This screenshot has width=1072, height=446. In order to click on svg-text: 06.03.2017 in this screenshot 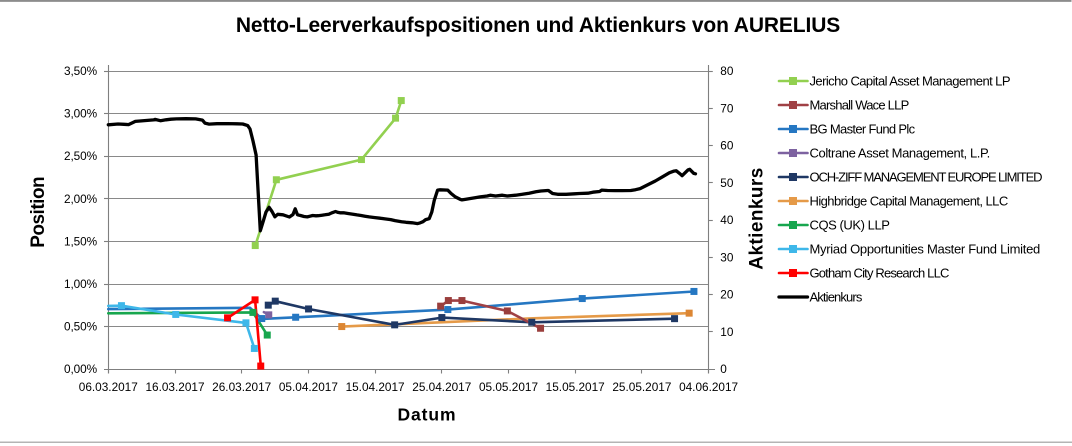, I will do `click(108, 387)`.